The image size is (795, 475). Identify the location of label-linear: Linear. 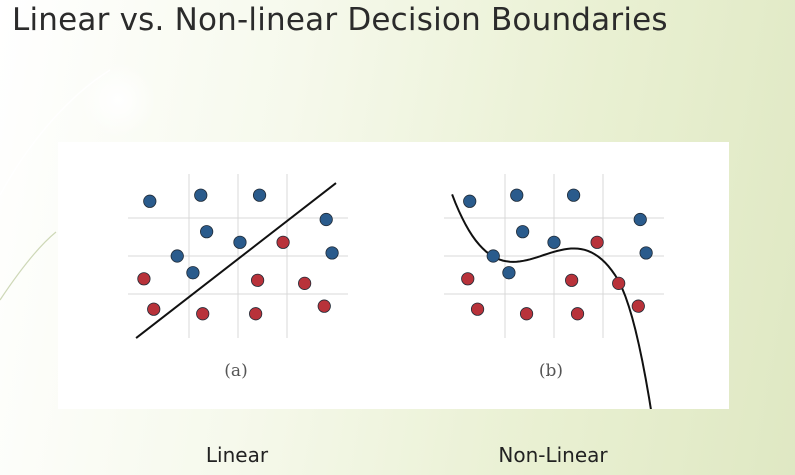
(237, 455).